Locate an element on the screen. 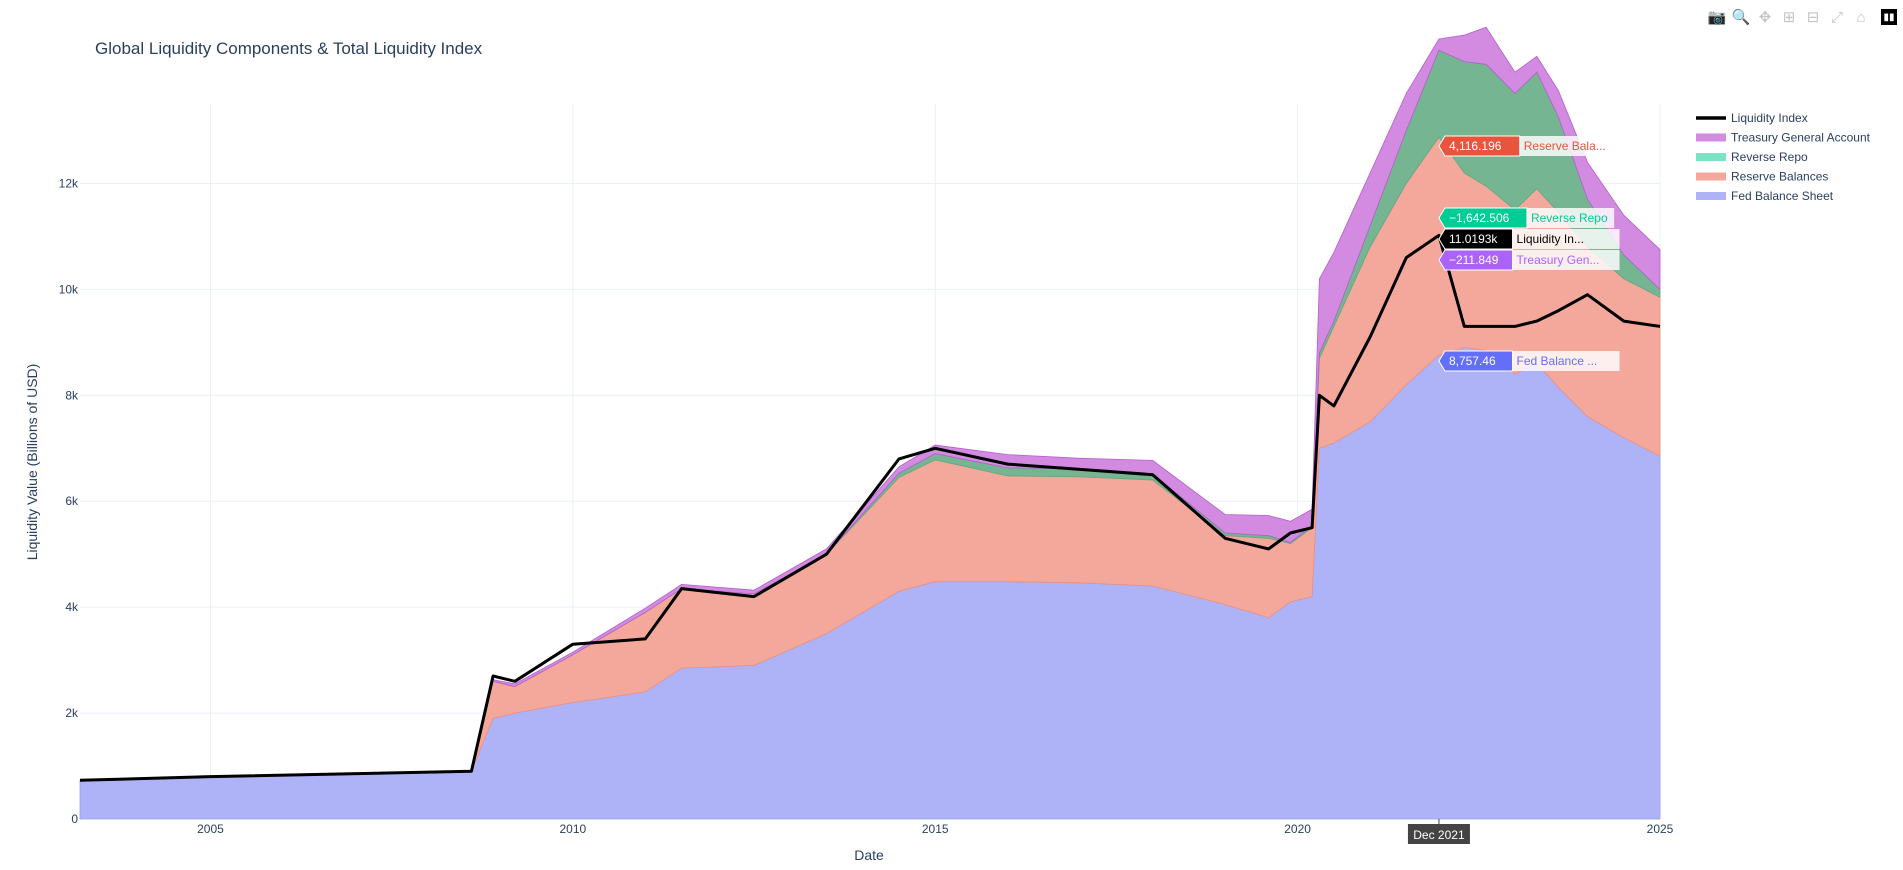 The height and width of the screenshot is (870, 1903). legend-item-treasury-general-account: Treasury General Account is located at coordinates (1783, 138).